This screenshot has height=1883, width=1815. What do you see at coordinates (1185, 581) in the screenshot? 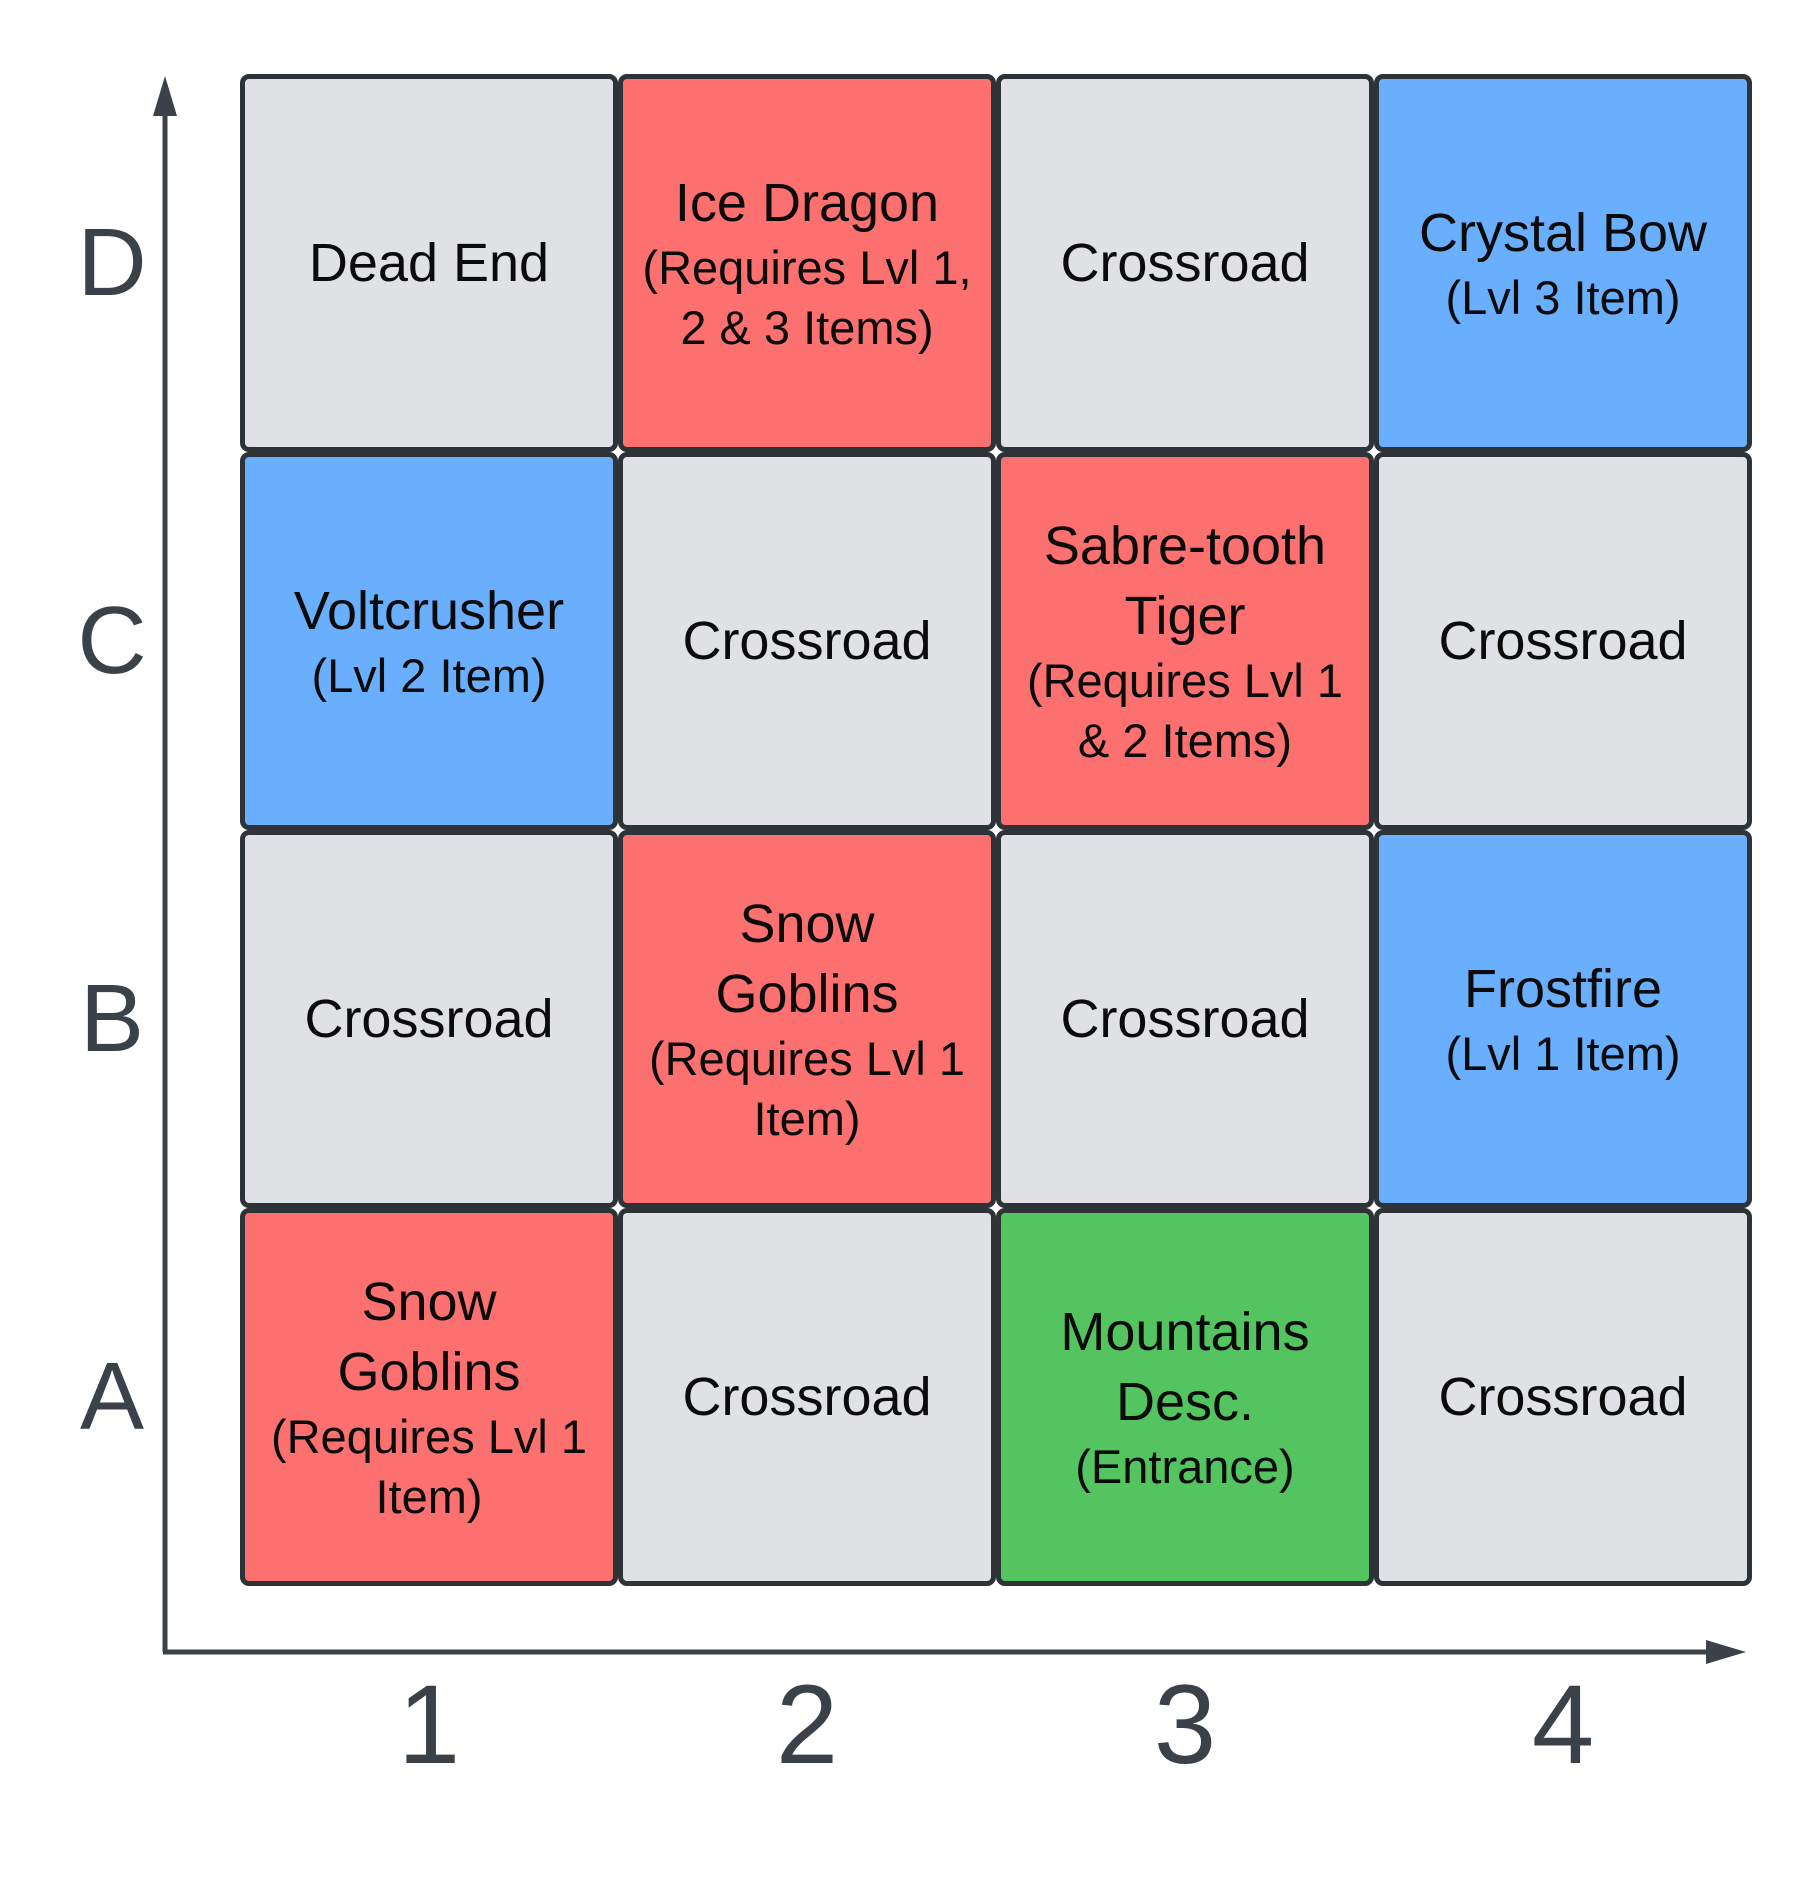
I see `cell-title: Sabre-tooth Tiger` at bounding box center [1185, 581].